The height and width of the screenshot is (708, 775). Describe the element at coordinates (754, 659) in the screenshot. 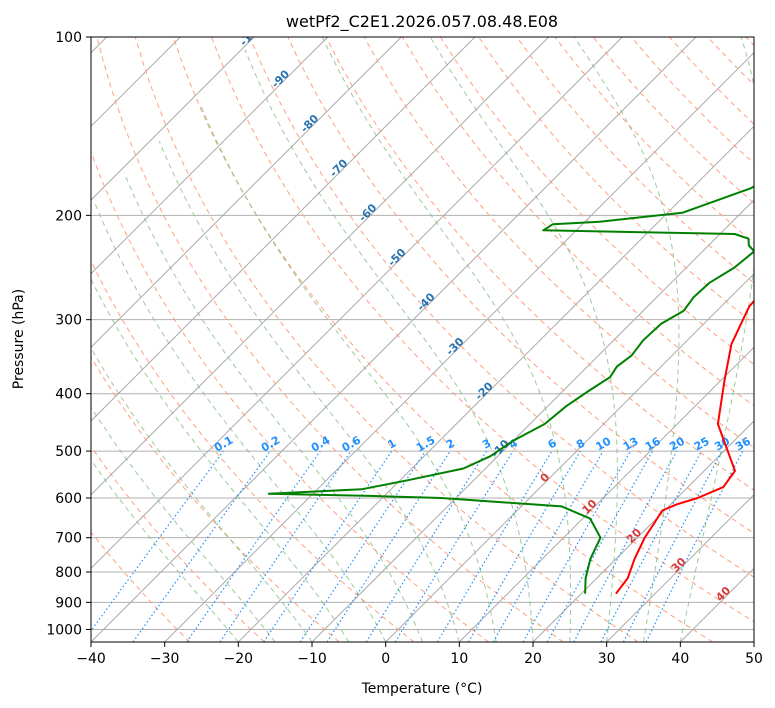

I see `x-tick-label: 50` at that location.